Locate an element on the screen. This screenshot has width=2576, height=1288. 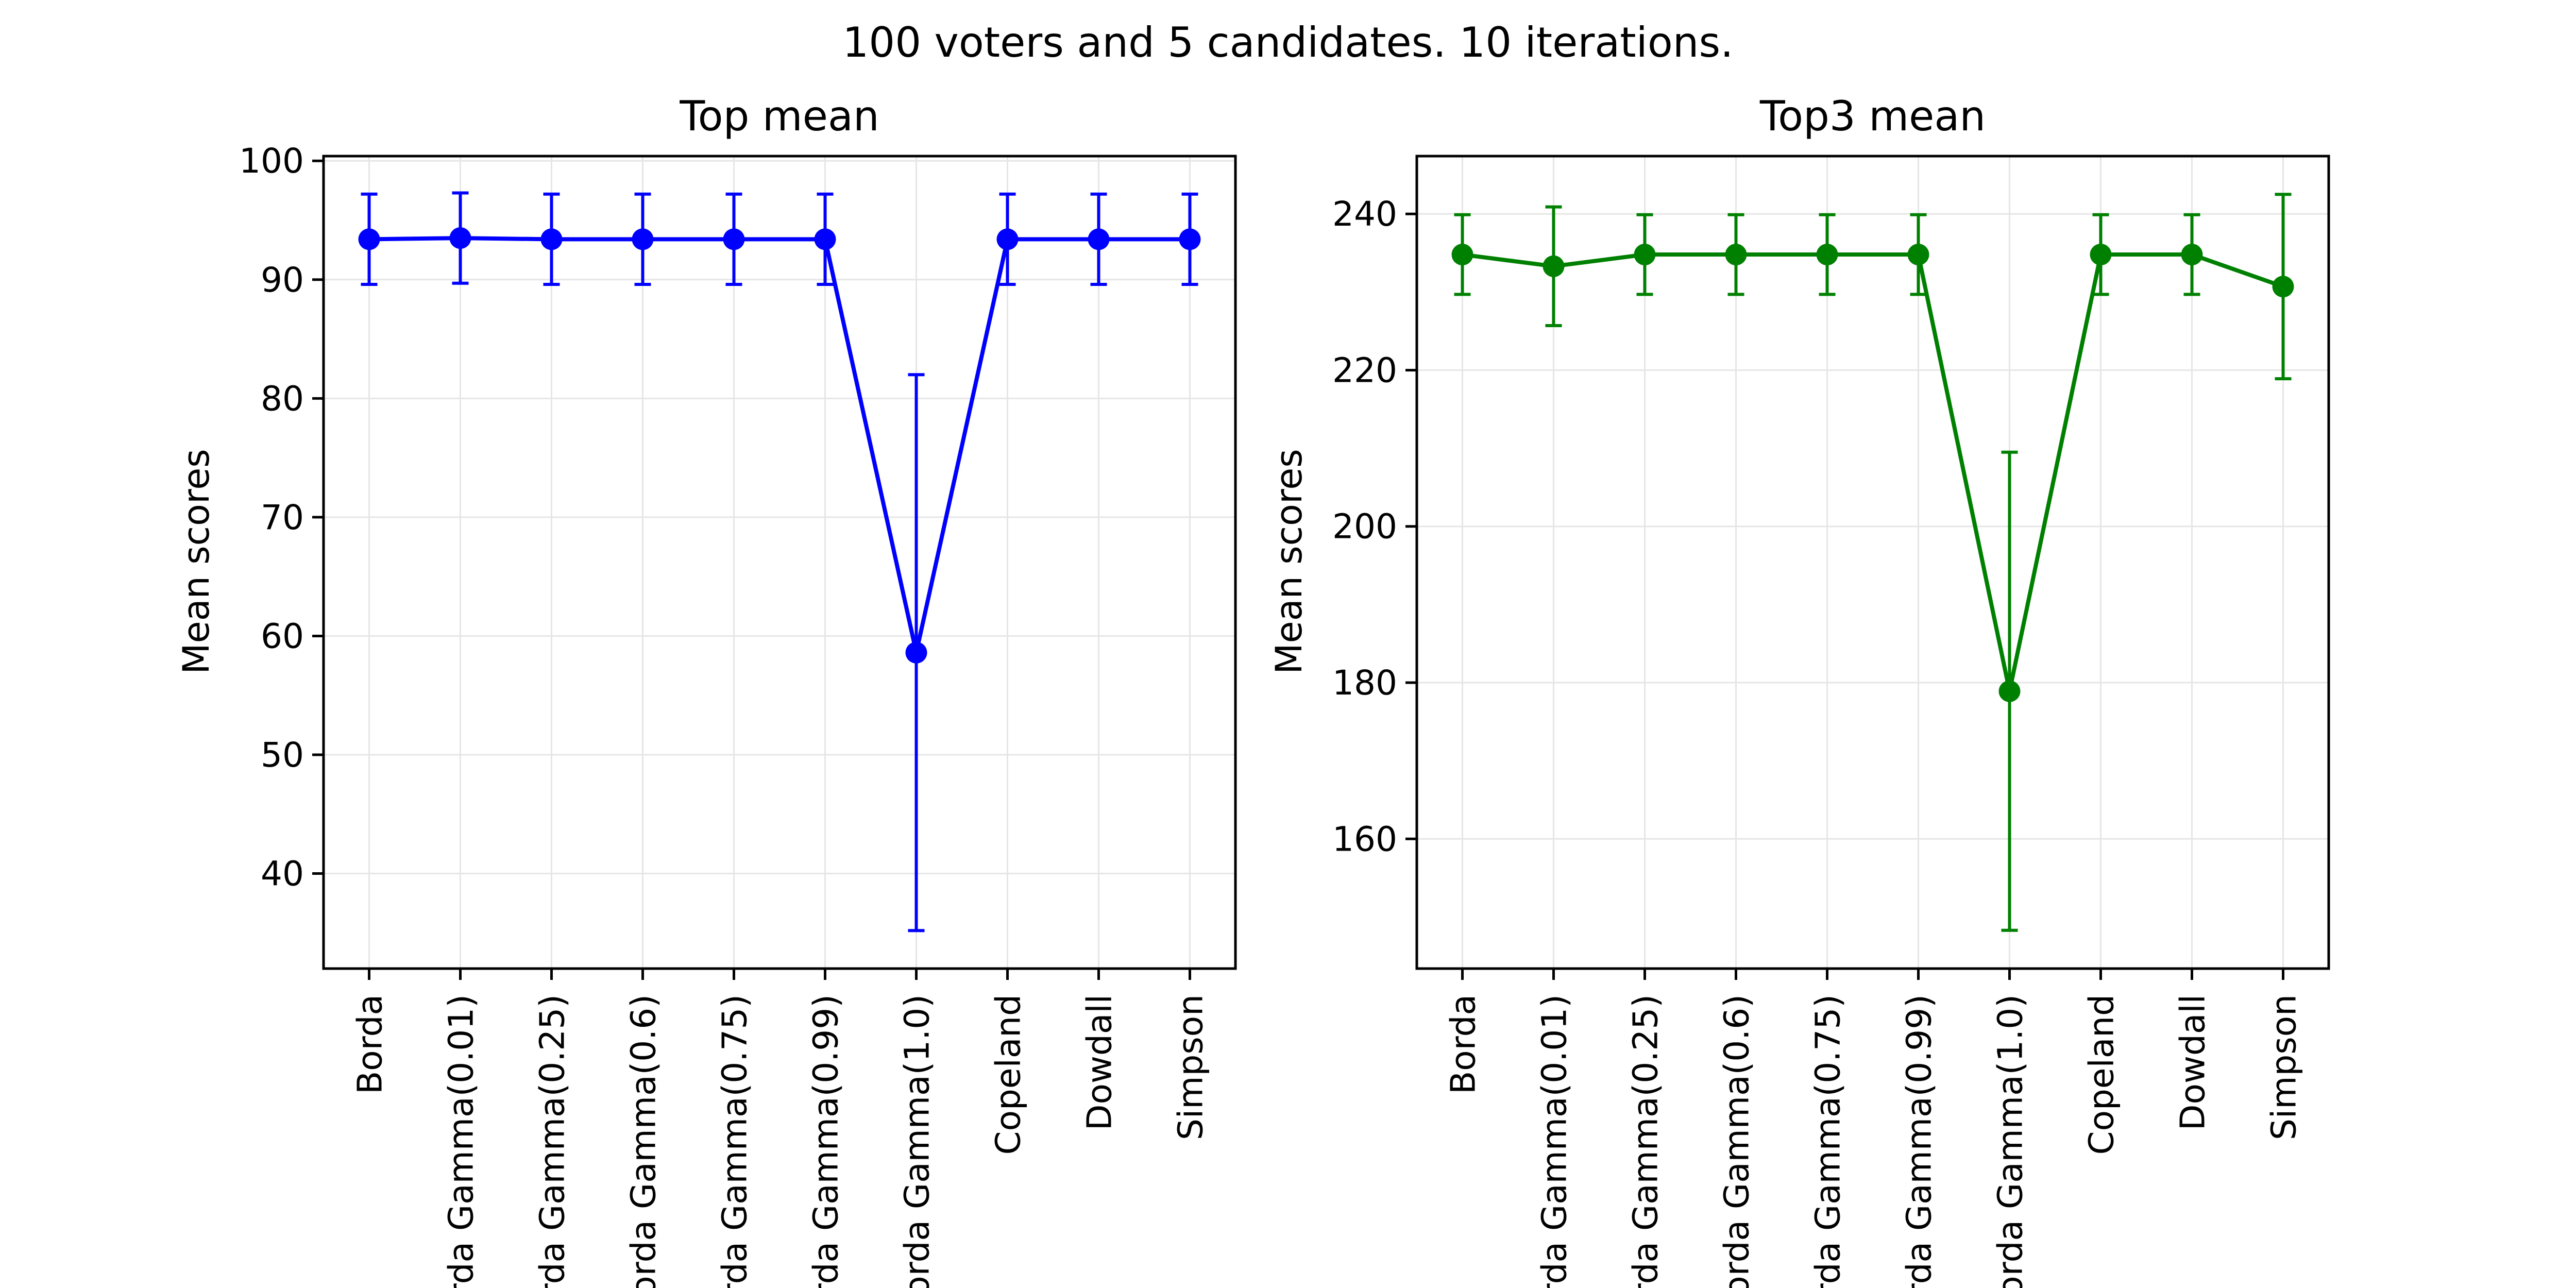
y-tick-label: 220 is located at coordinates (1364, 370).